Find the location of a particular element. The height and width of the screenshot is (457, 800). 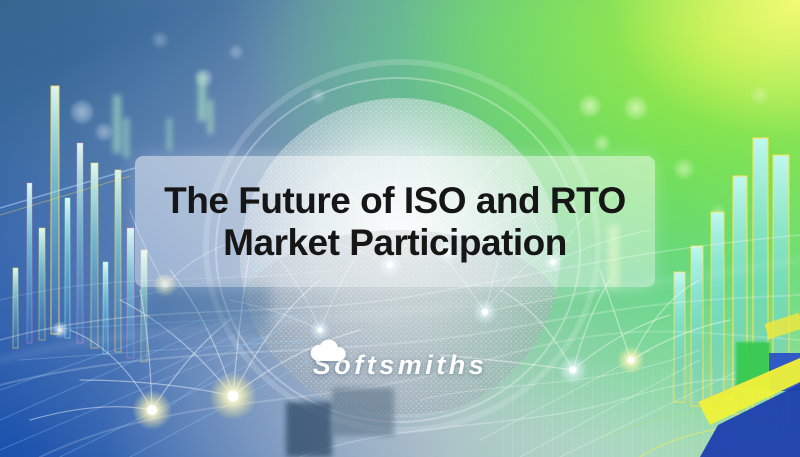

softsmiths-logo: Softsmiths is located at coordinates (399, 360).